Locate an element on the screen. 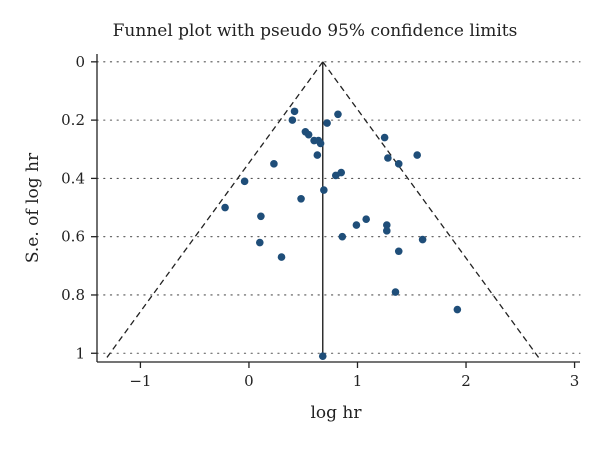 This screenshot has width=600, height=449. y-tick-label: 0 is located at coordinates (80, 62).